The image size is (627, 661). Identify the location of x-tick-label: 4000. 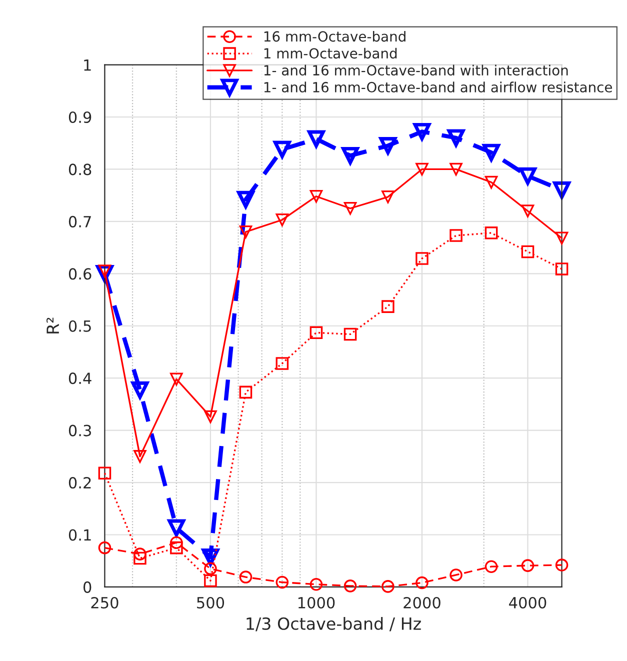
(527, 602).